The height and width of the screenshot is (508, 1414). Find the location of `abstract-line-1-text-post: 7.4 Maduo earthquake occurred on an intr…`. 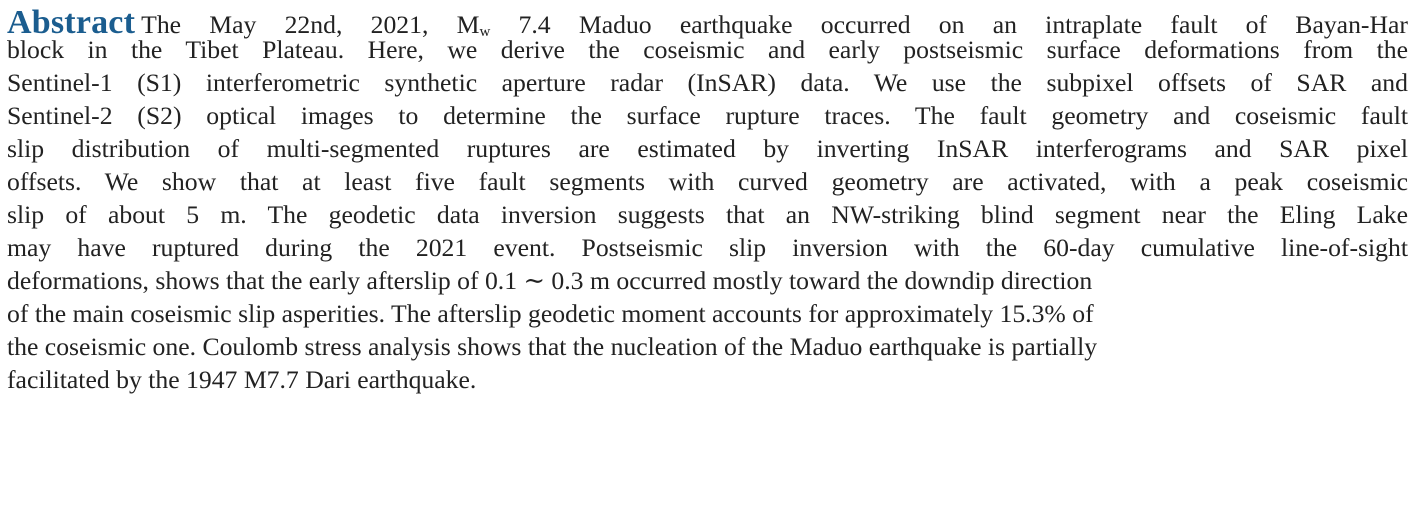

abstract-line-1-text-post: 7.4 Maduo earthquake occurred on an intr… is located at coordinates (949, 24).